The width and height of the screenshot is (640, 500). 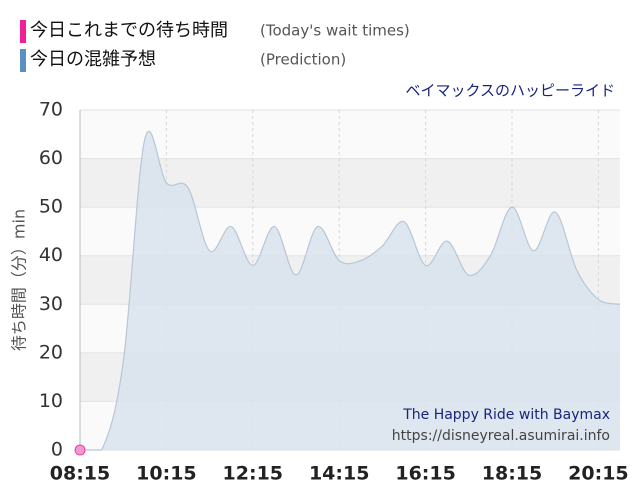 I want to click on y-tick-label: 30, so click(x=51, y=304).